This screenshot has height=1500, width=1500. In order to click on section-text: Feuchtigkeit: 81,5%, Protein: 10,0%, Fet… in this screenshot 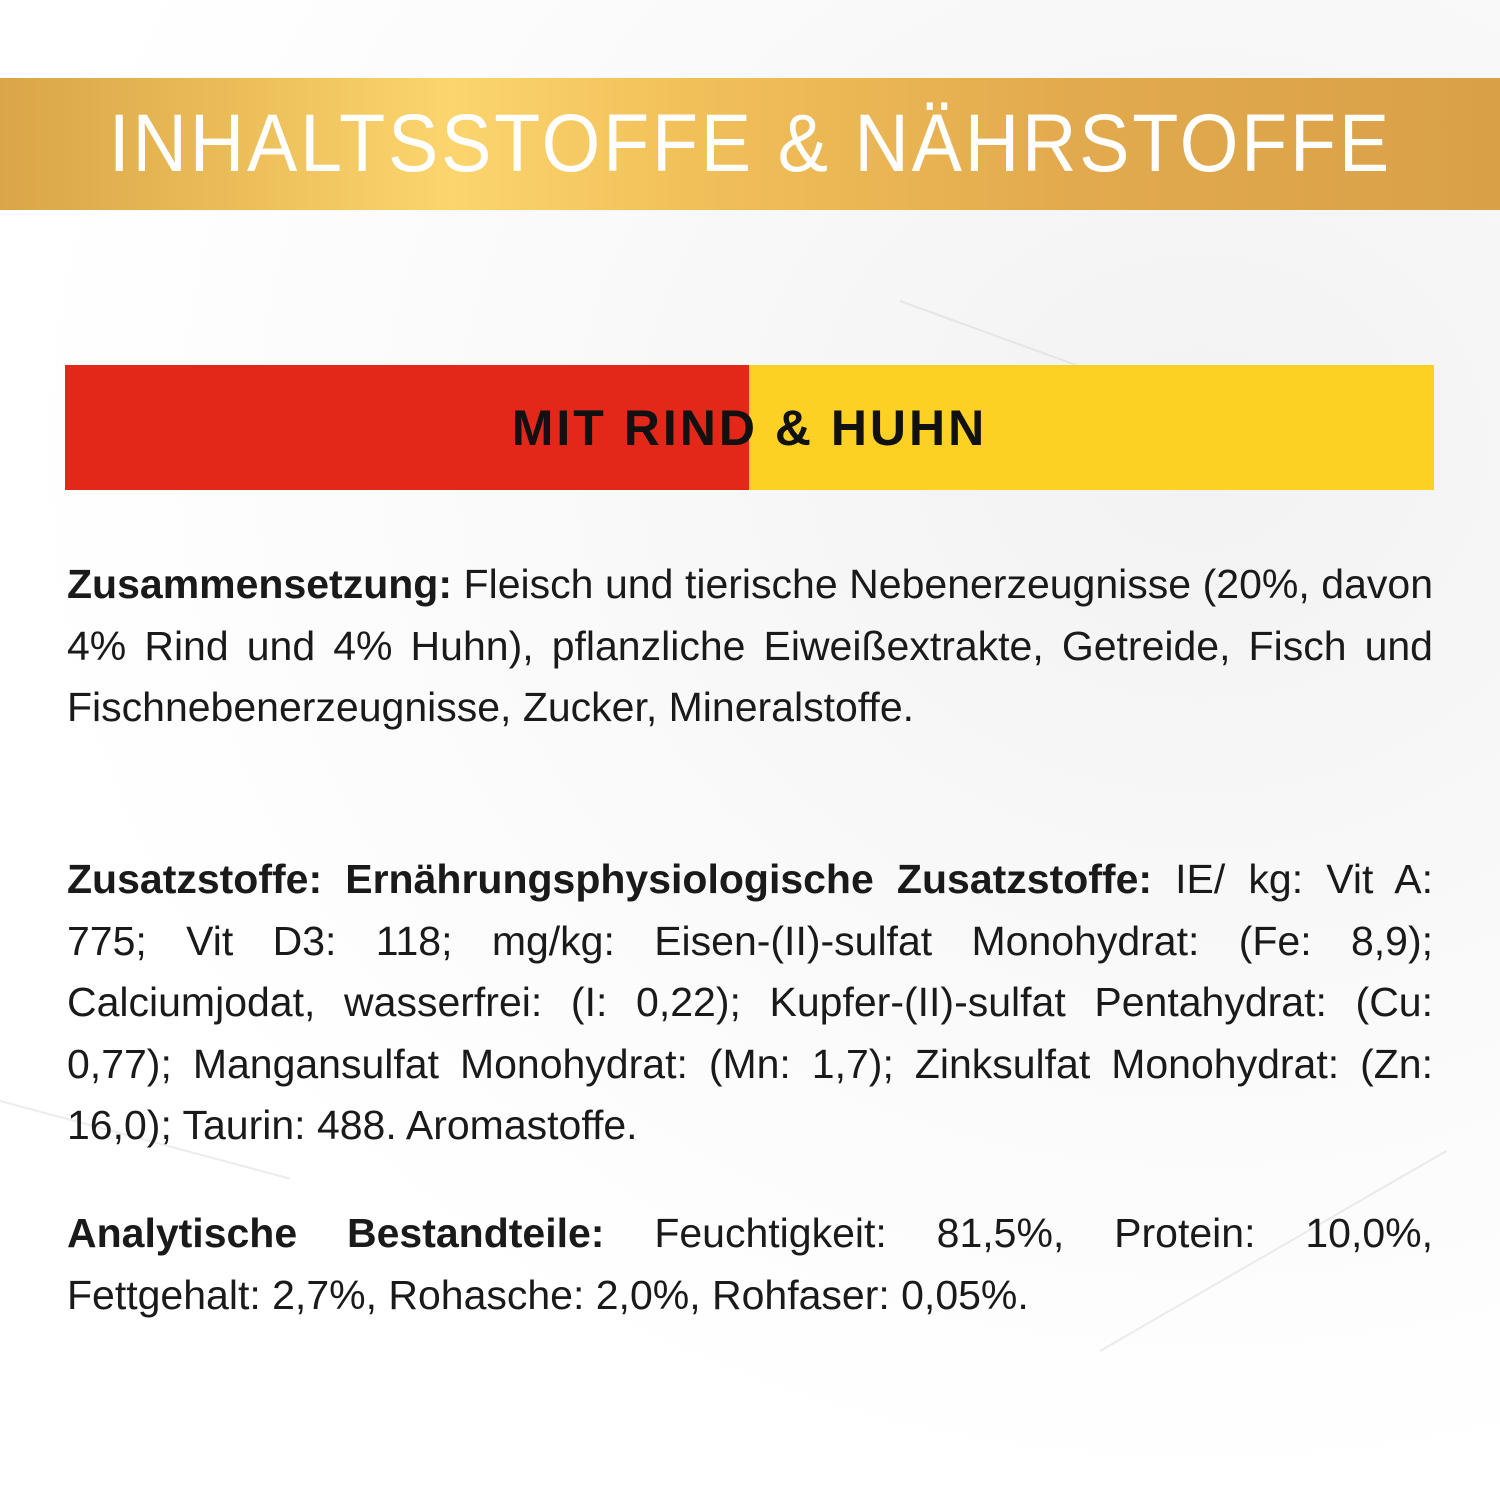, I will do `click(750, 1264)`.